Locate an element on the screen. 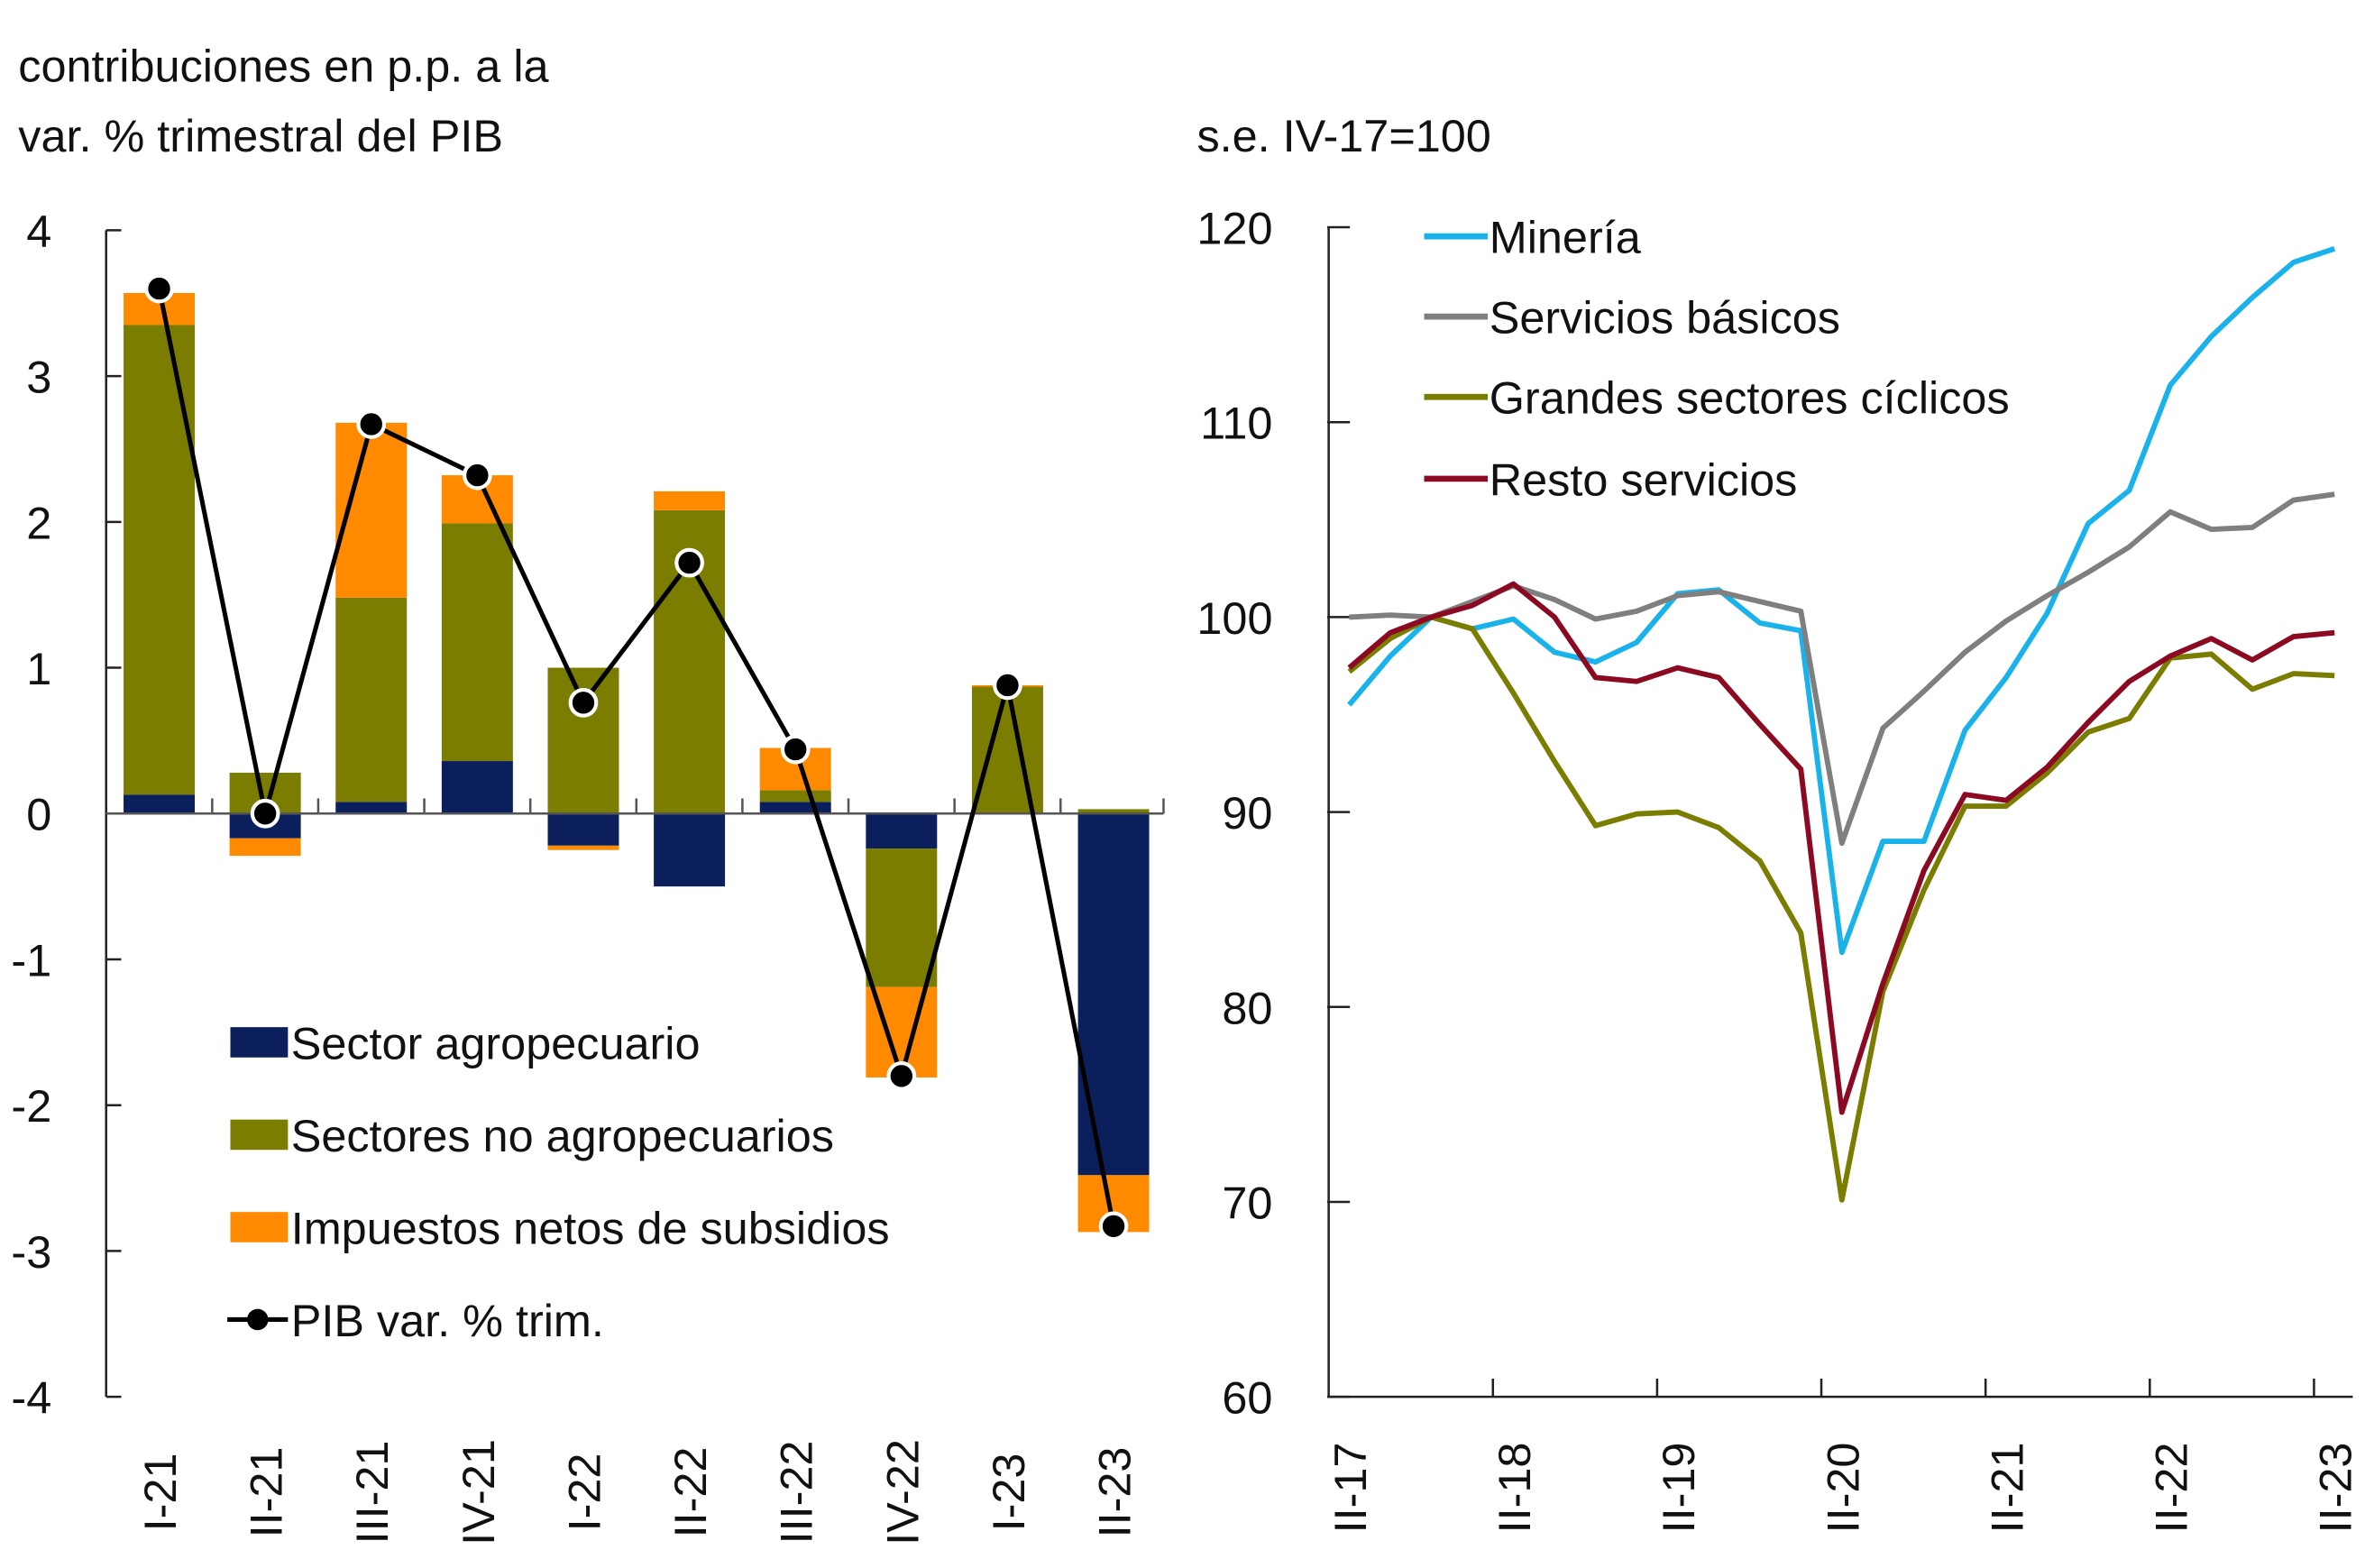  x-tick-label: I-22 is located at coordinates (584, 1492).